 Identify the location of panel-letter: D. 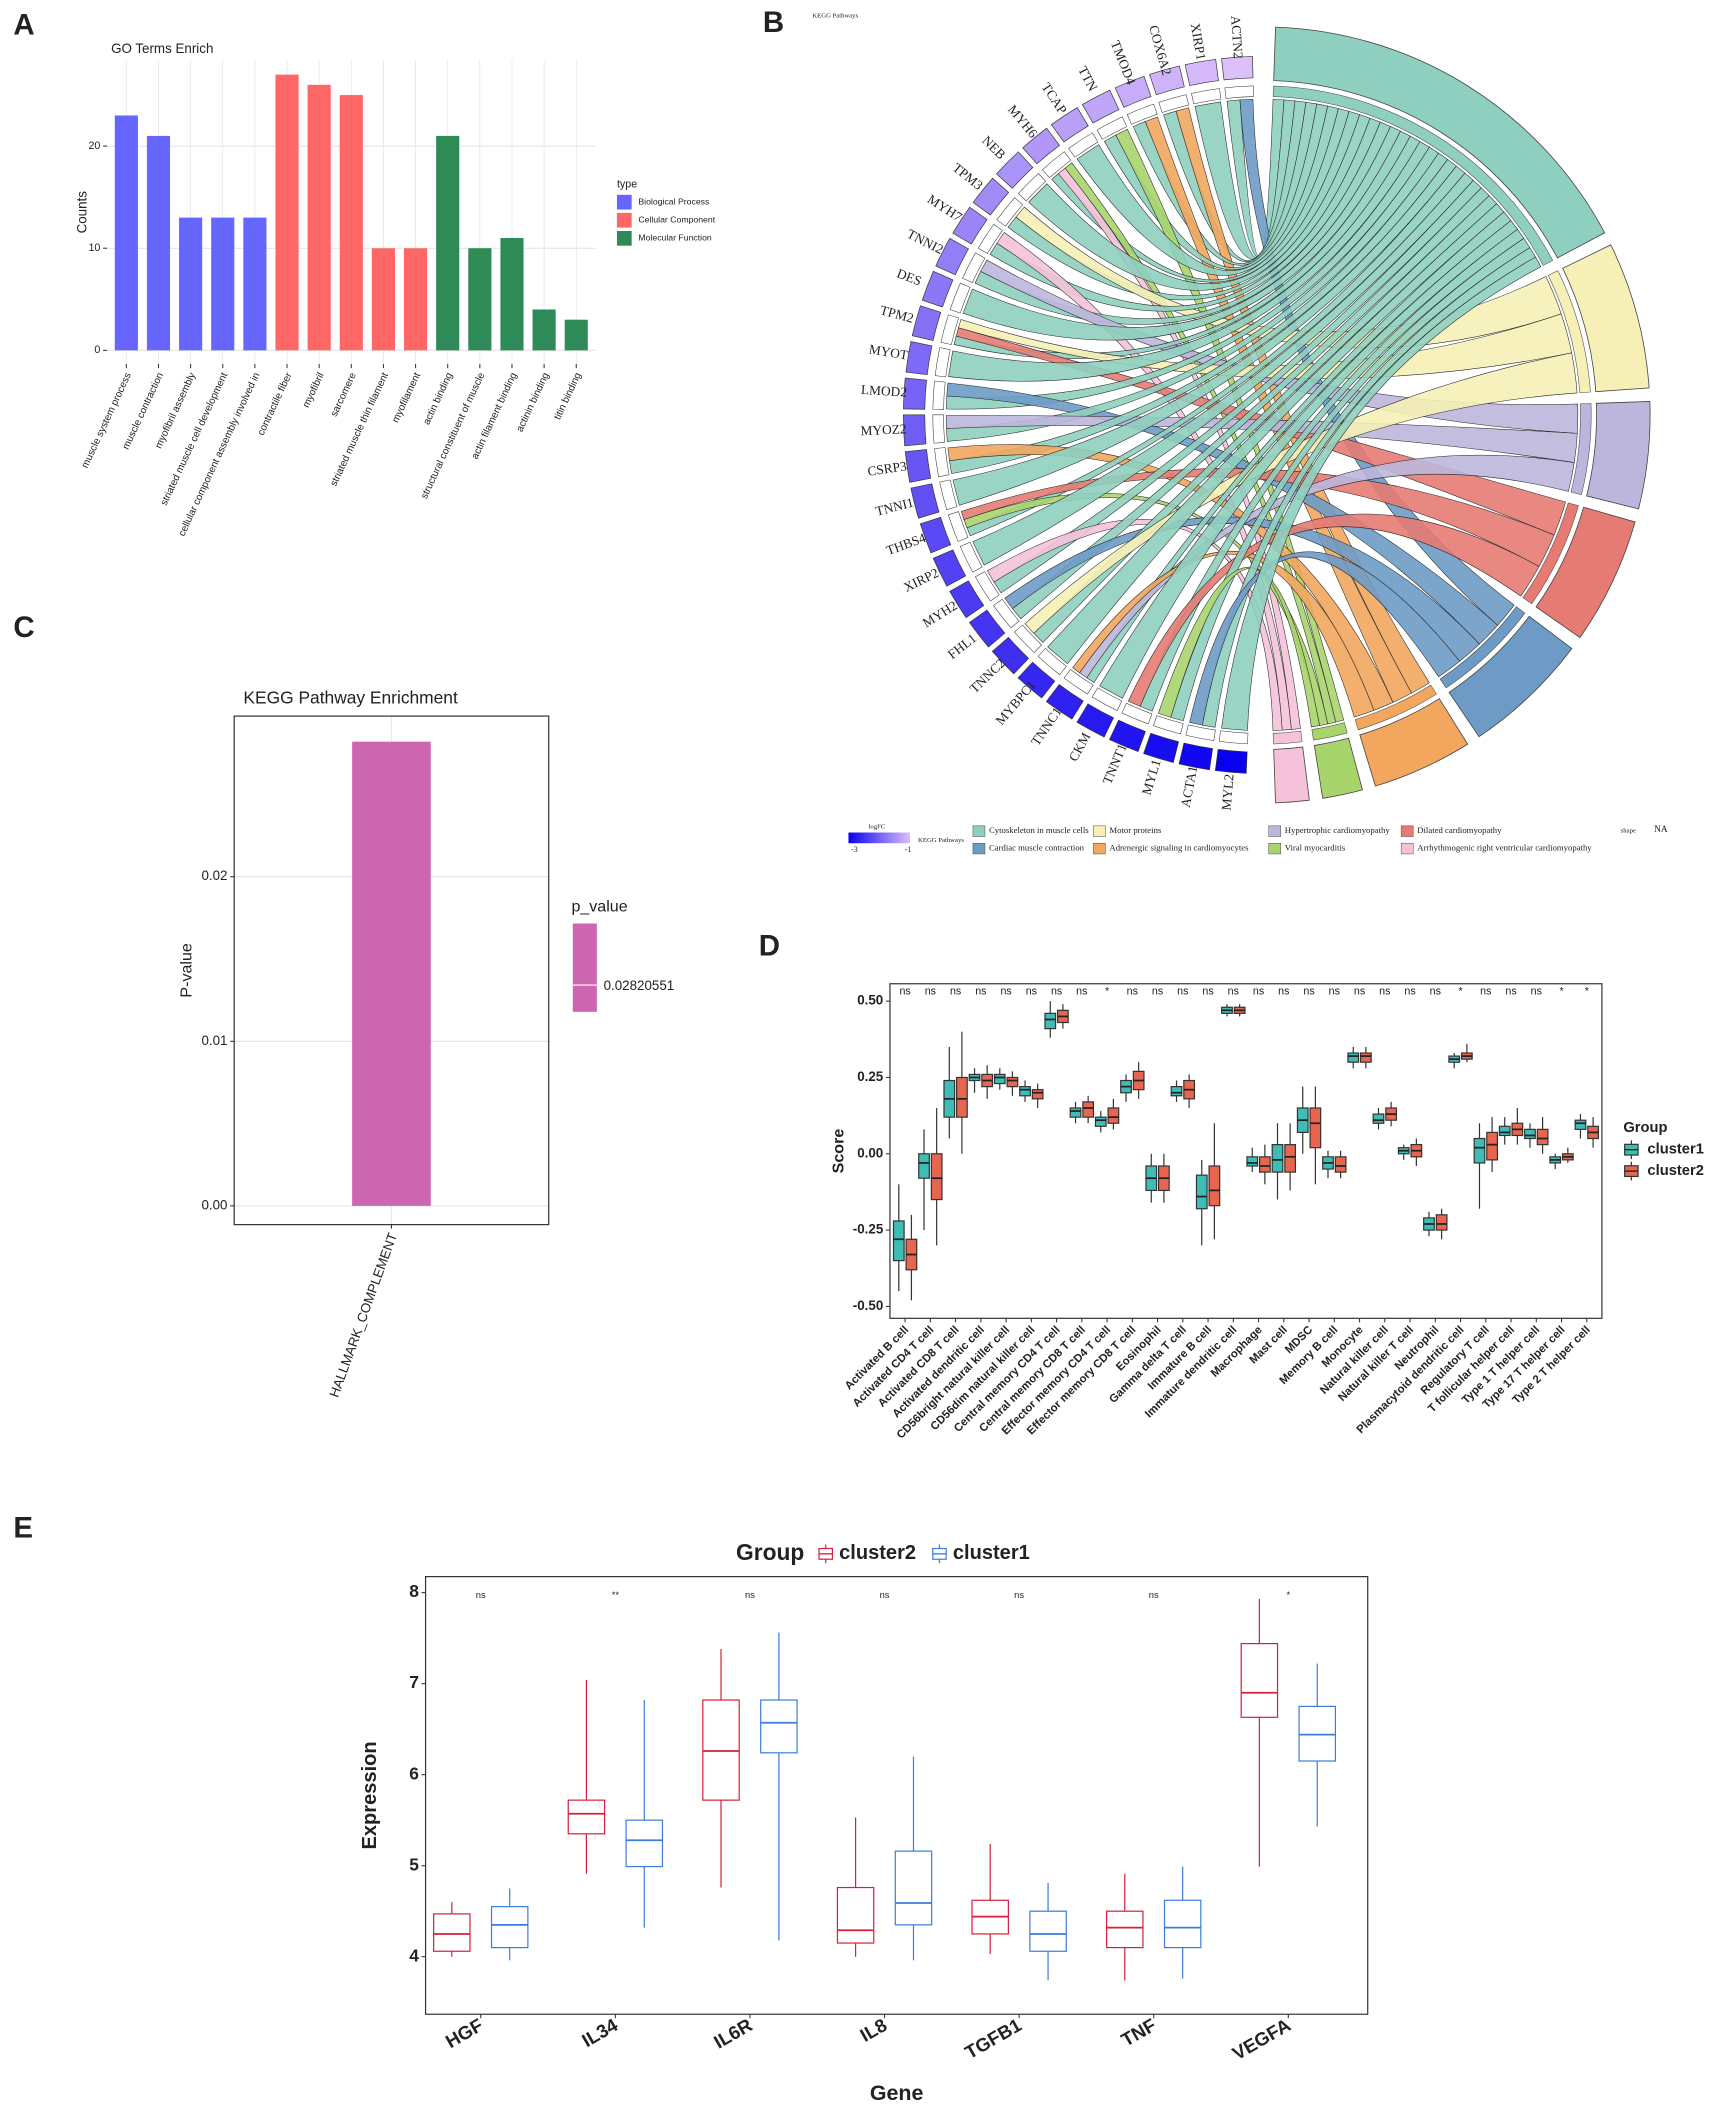
(769, 945).